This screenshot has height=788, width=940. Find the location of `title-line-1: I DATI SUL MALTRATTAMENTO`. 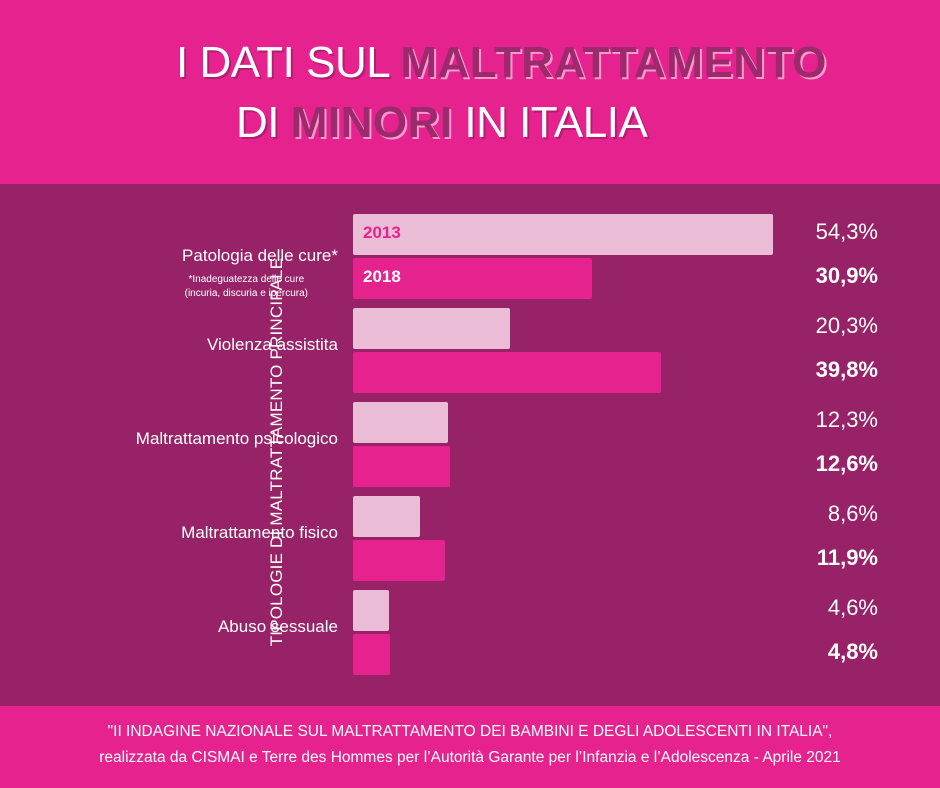

title-line-1: I DATI SUL MALTRATTAMENTO is located at coordinates (501, 63).